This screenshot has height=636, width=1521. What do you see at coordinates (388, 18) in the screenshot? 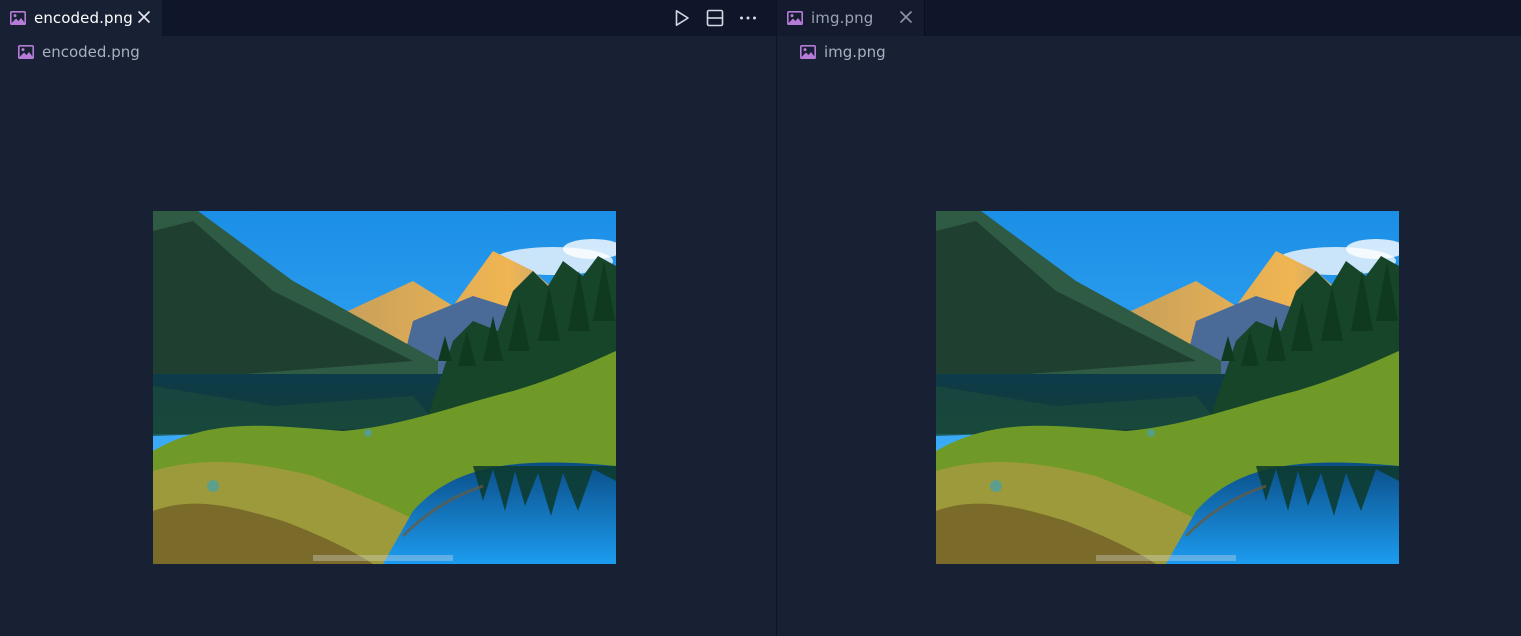
I see `tab-bar: encoded.png` at bounding box center [388, 18].